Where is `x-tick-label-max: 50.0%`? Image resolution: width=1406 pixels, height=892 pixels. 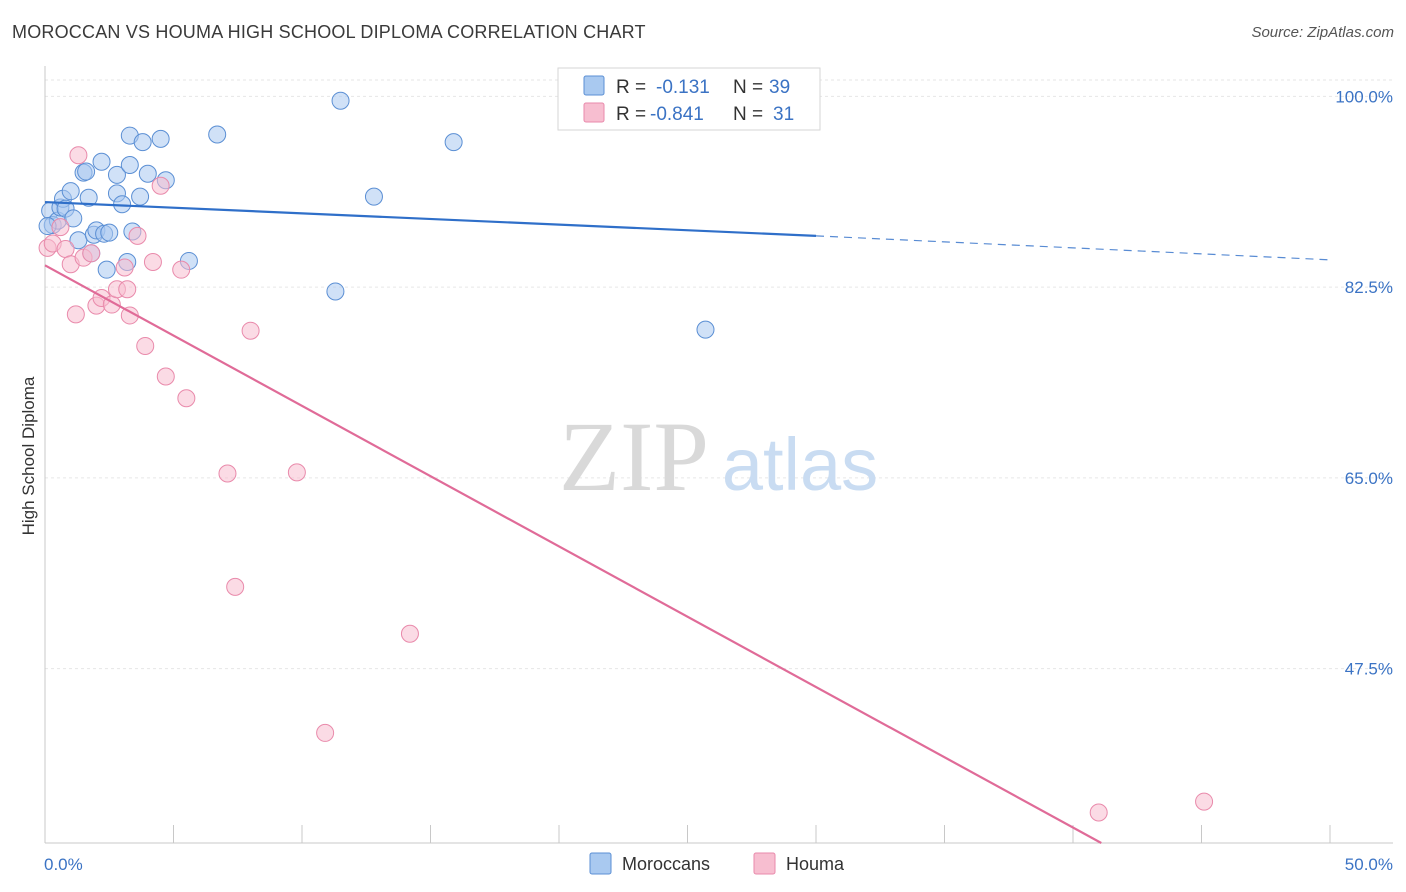 x-tick-label-max: 50.0% is located at coordinates (1369, 864).